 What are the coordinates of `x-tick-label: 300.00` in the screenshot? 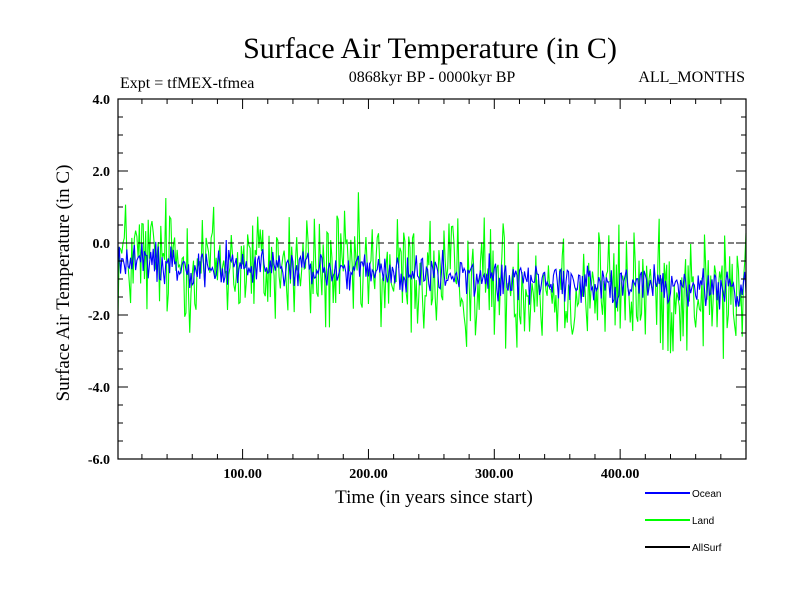 It's located at (494, 474).